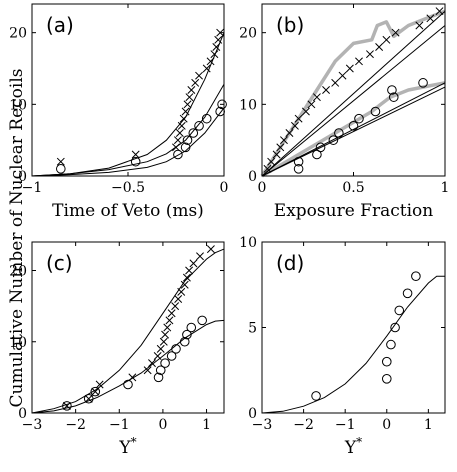  Describe the element at coordinates (128, 211) in the screenshot. I see `panel-a-x-axis-label: Time of Veto (ms)` at that location.